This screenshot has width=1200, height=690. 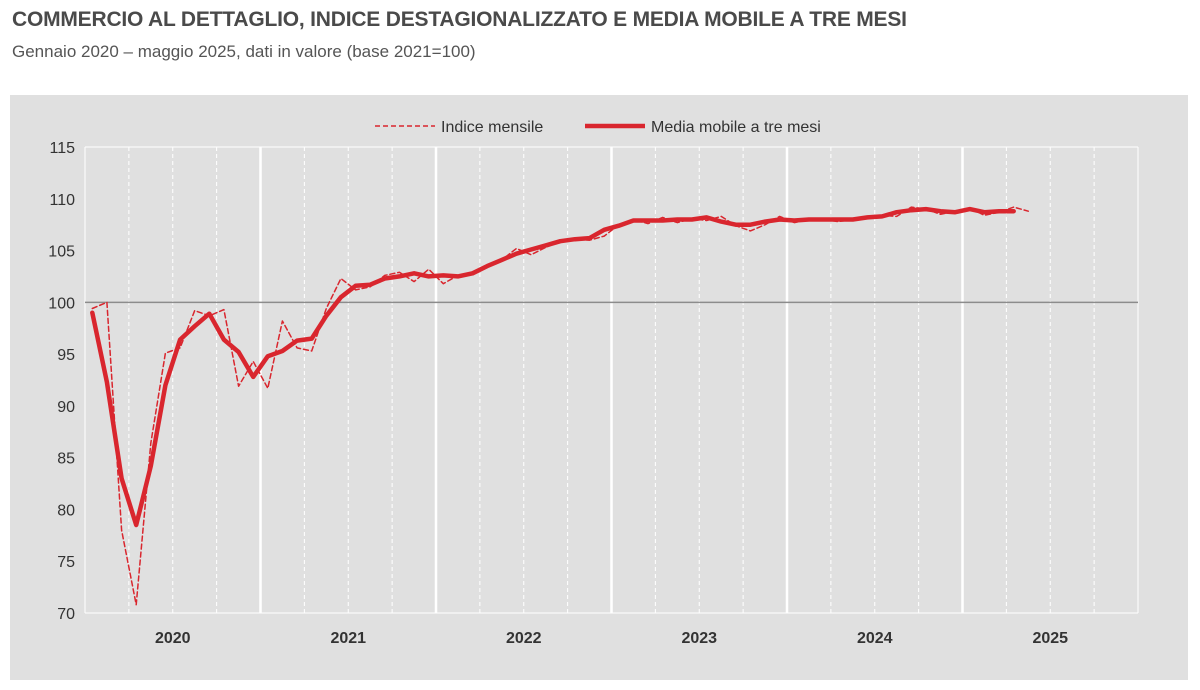 I want to click on x-tick-label: 2024, so click(x=875, y=638).